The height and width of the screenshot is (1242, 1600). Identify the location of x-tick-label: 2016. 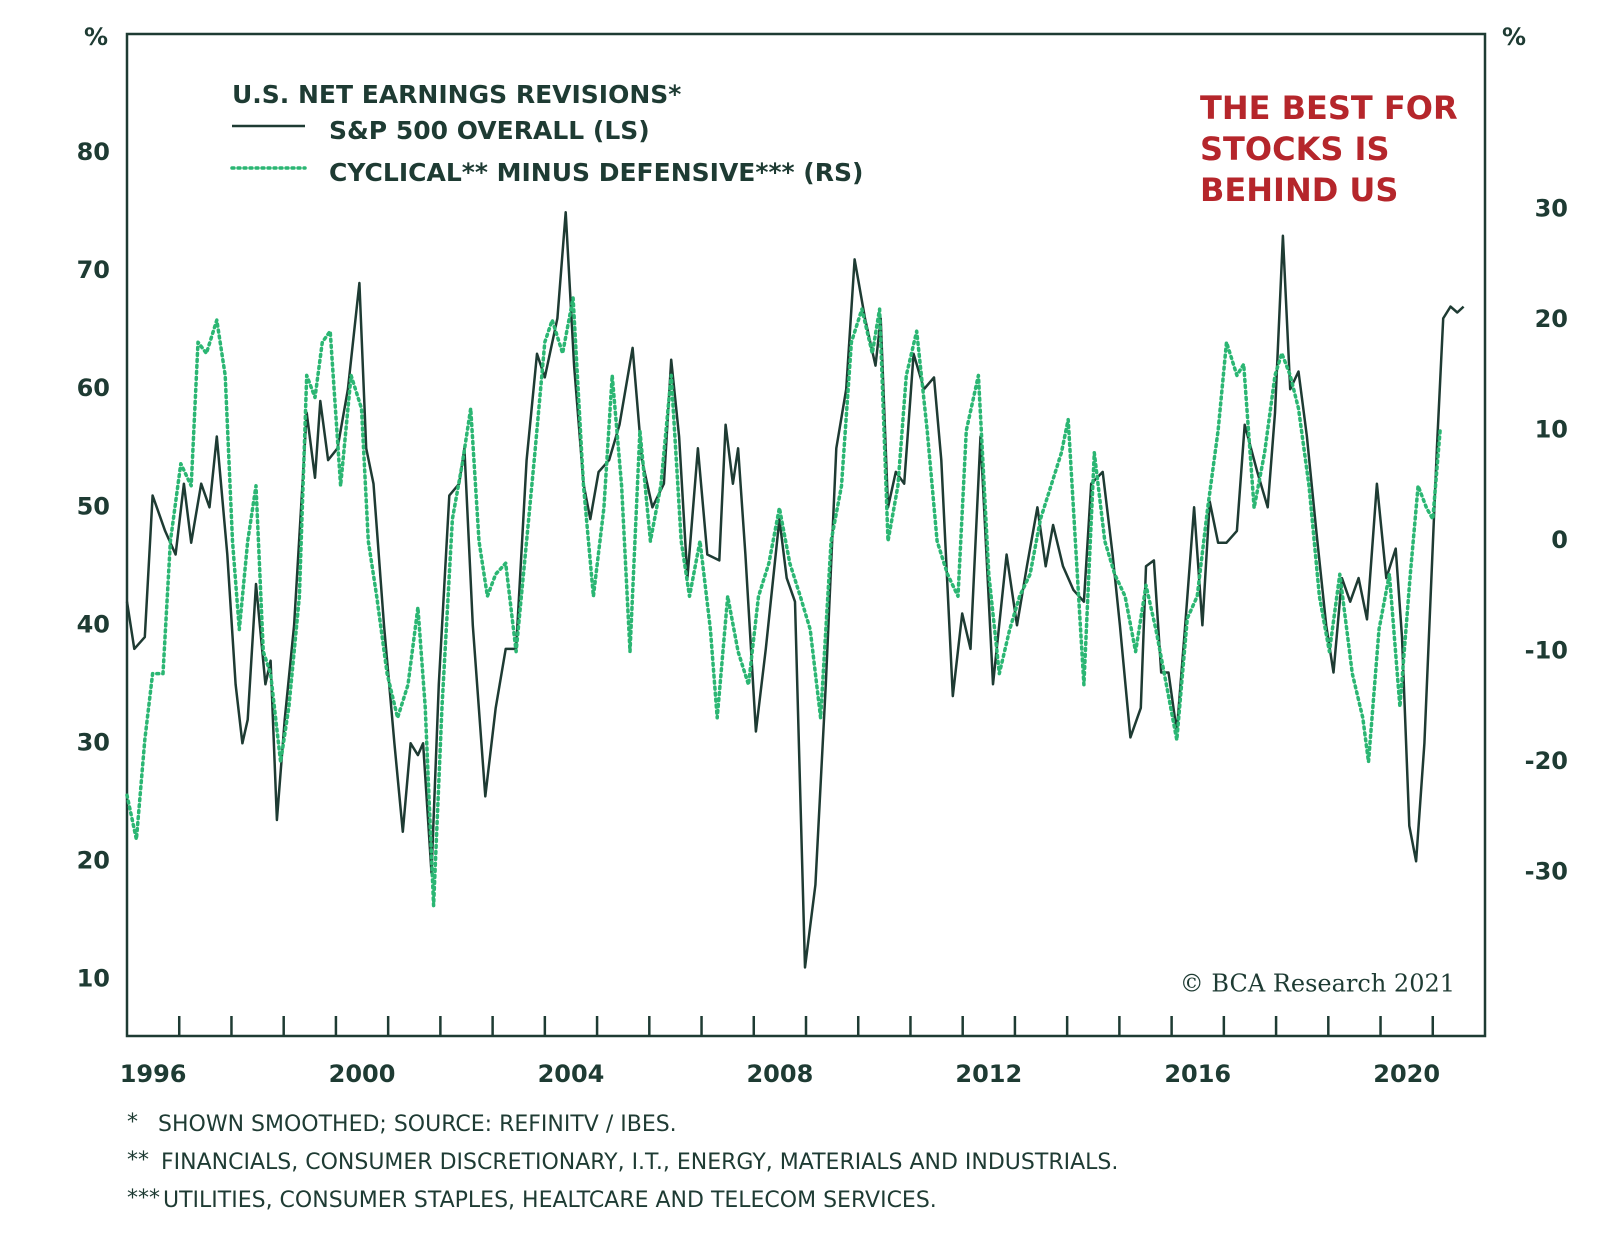
(1197, 1074).